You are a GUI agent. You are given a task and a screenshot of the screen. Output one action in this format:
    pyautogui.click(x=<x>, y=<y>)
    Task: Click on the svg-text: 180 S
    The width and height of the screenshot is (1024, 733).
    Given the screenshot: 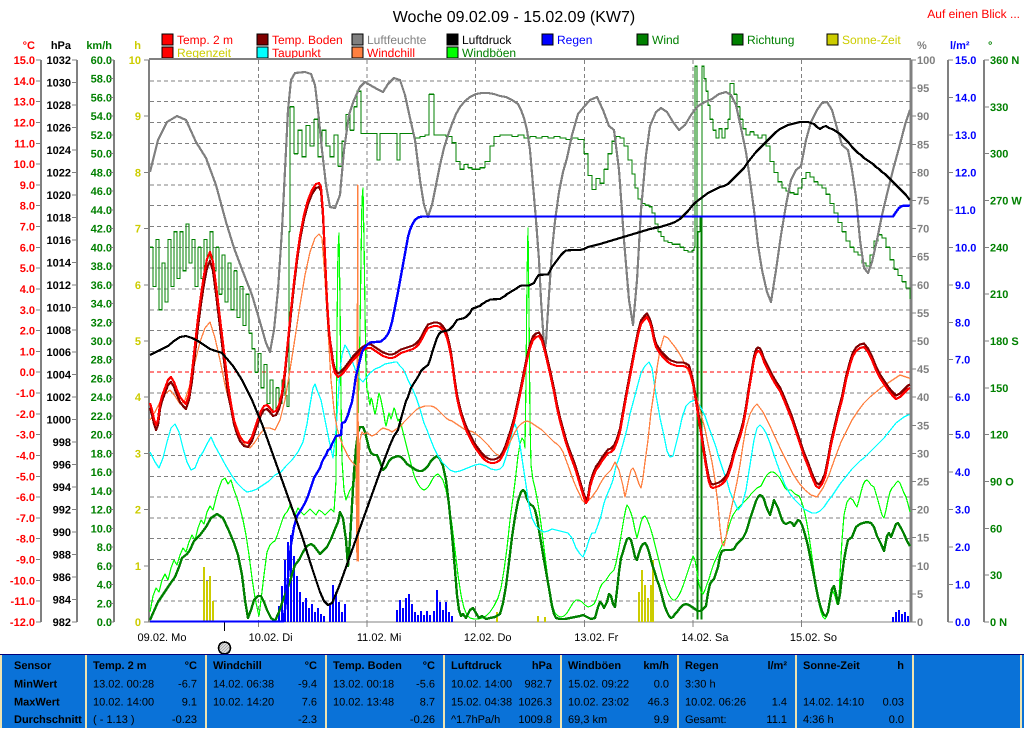 What is the action you would take?
    pyautogui.click(x=1004, y=342)
    